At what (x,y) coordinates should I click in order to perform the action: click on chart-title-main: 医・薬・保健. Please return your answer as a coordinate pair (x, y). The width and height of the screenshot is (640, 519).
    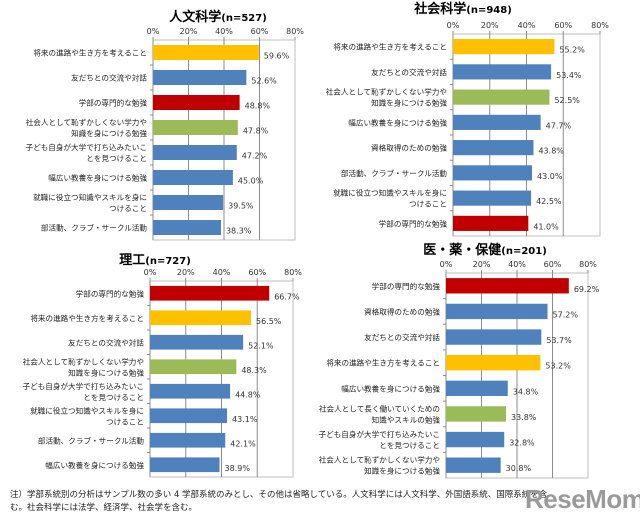
    Looking at the image, I should click on (462, 250).